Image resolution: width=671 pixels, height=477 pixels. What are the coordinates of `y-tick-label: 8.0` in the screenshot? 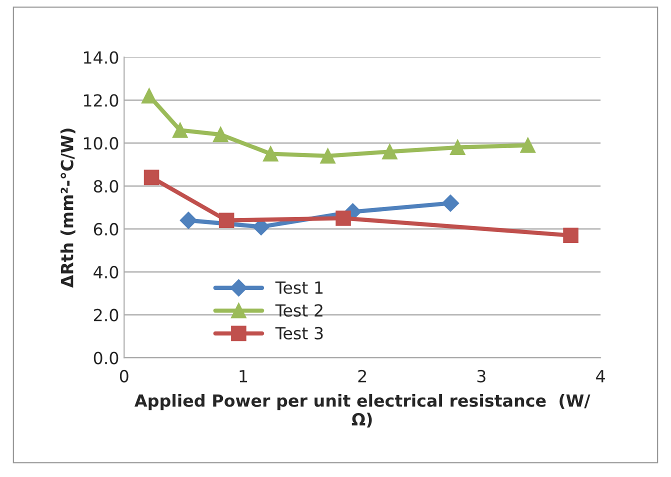 It's located at (106, 186).